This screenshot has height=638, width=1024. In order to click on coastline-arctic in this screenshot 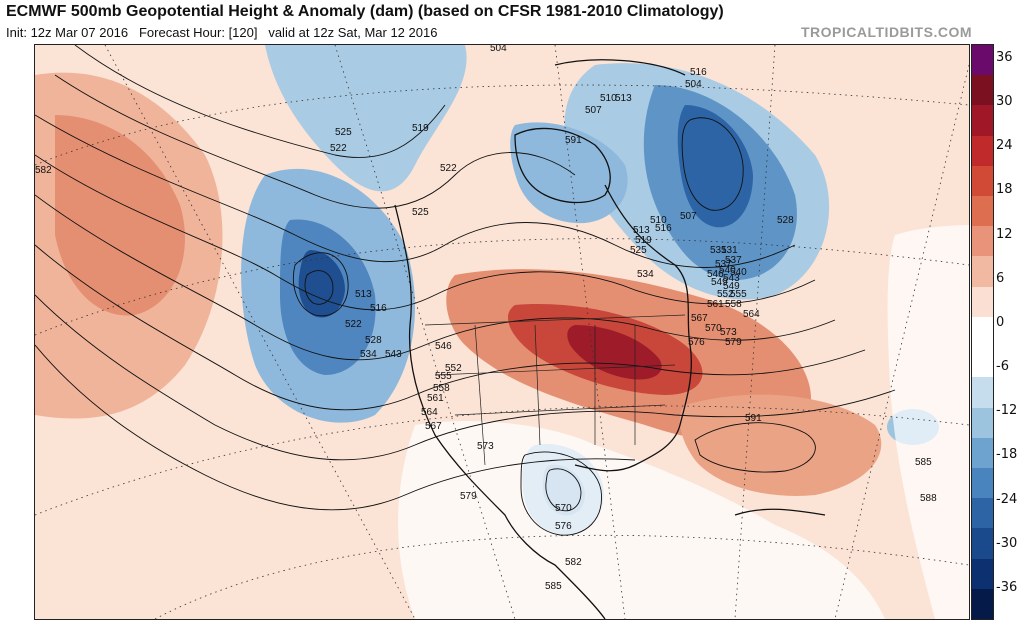, I will do `click(620, 67)`.